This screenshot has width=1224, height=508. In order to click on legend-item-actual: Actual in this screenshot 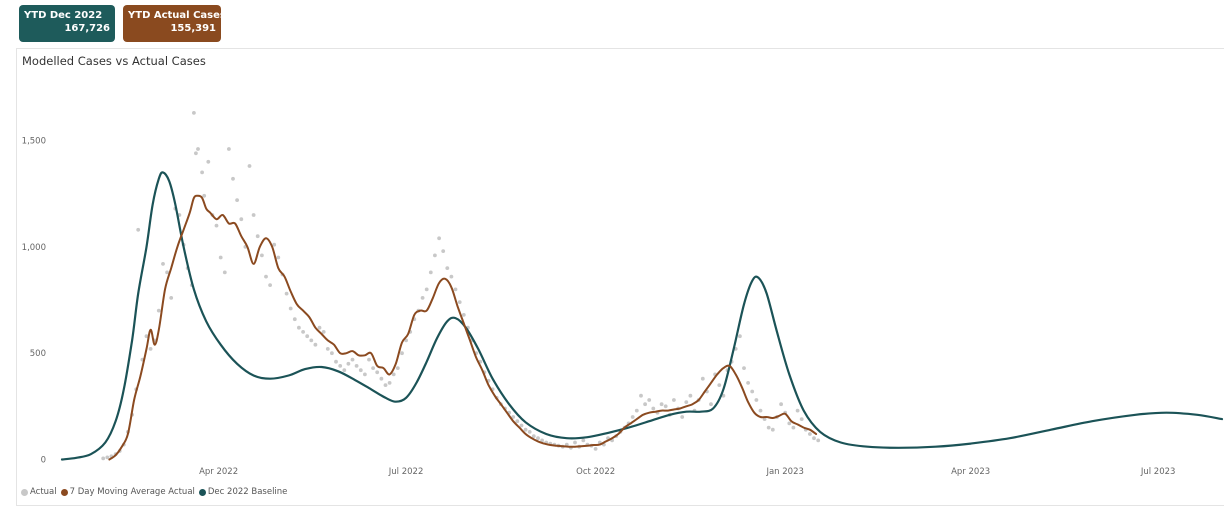, I will do `click(39, 492)`.